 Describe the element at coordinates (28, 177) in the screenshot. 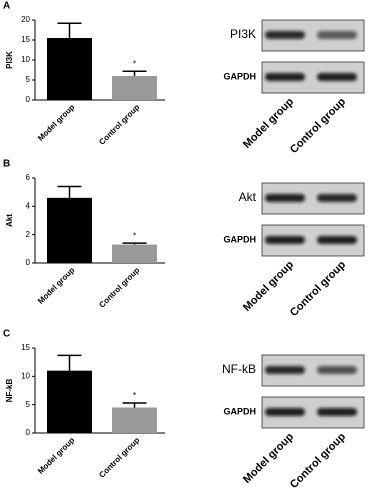

I see `y-tick-label: 6` at that location.